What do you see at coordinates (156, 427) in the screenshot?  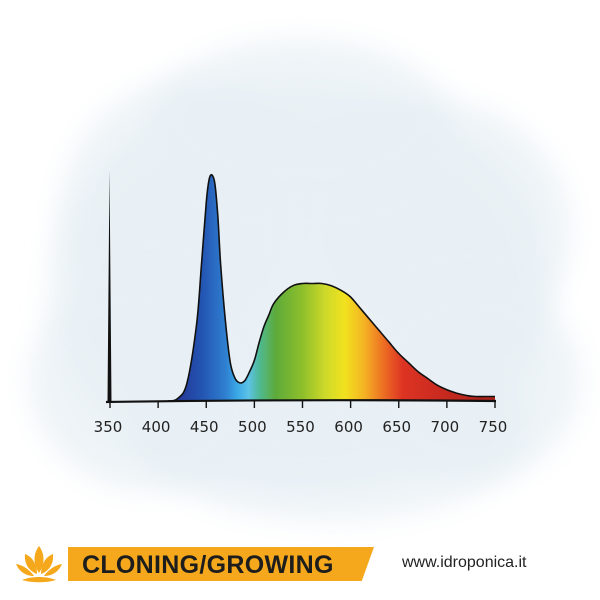 I see `x-tick-label: 400` at bounding box center [156, 427].